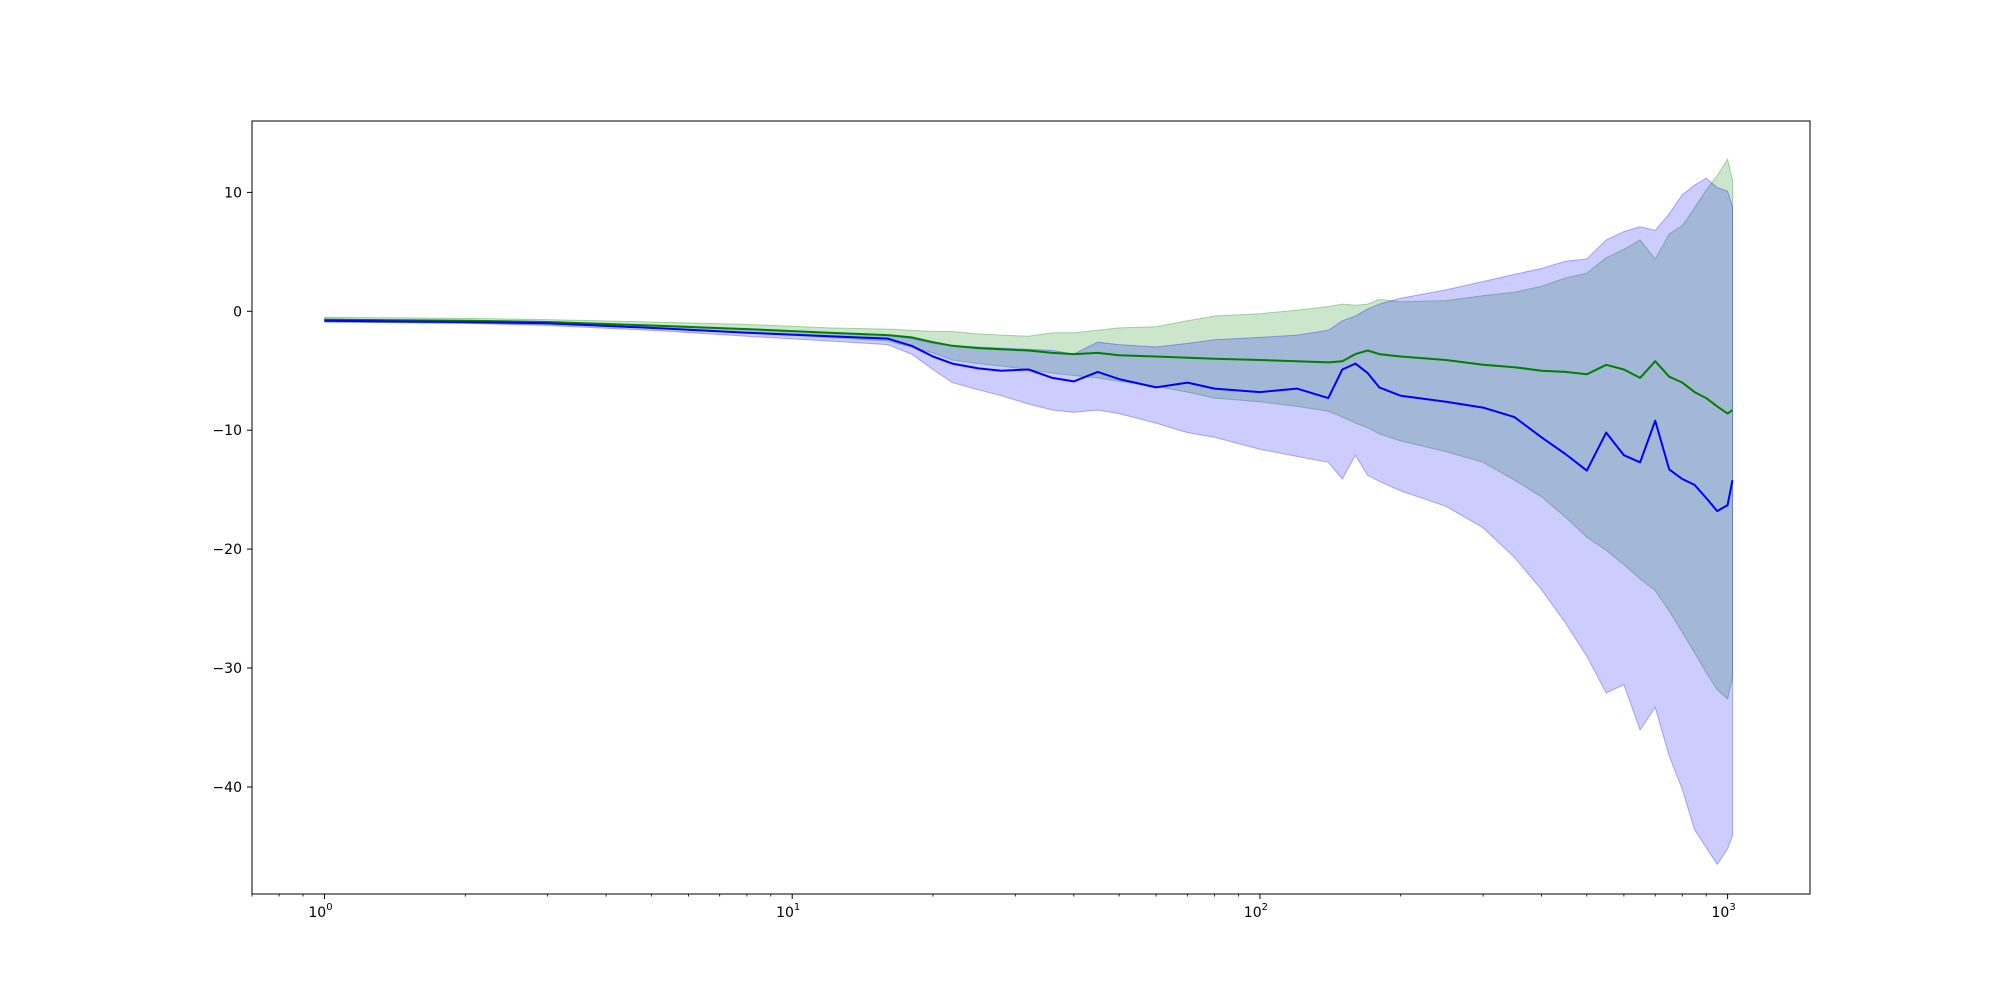 The image size is (2000, 1004). What do you see at coordinates (227, 788) in the screenshot?
I see `y-tick-label: −40` at bounding box center [227, 788].